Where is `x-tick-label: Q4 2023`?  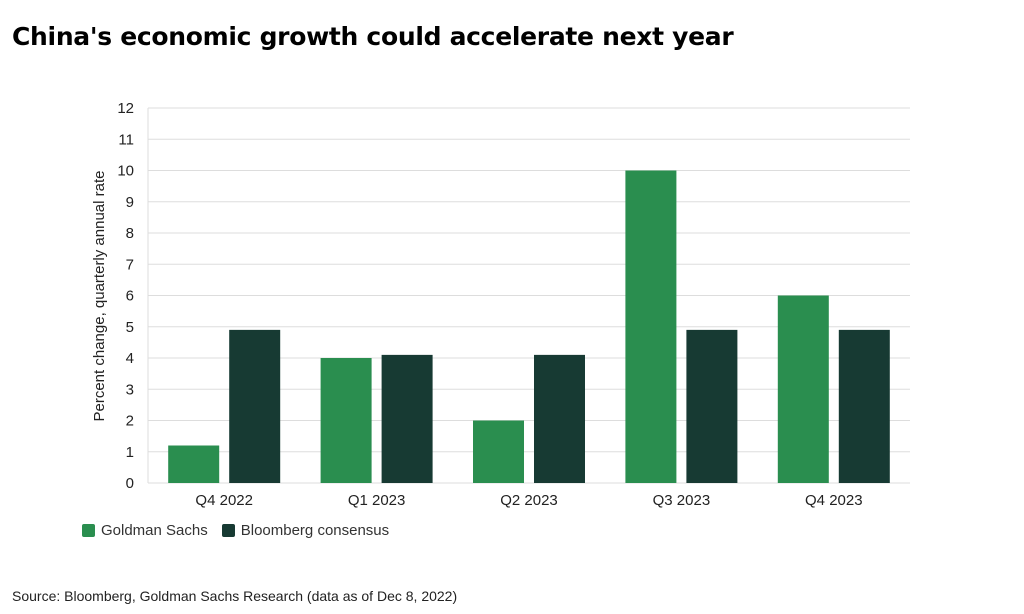
x-tick-label: Q4 2023 is located at coordinates (834, 500).